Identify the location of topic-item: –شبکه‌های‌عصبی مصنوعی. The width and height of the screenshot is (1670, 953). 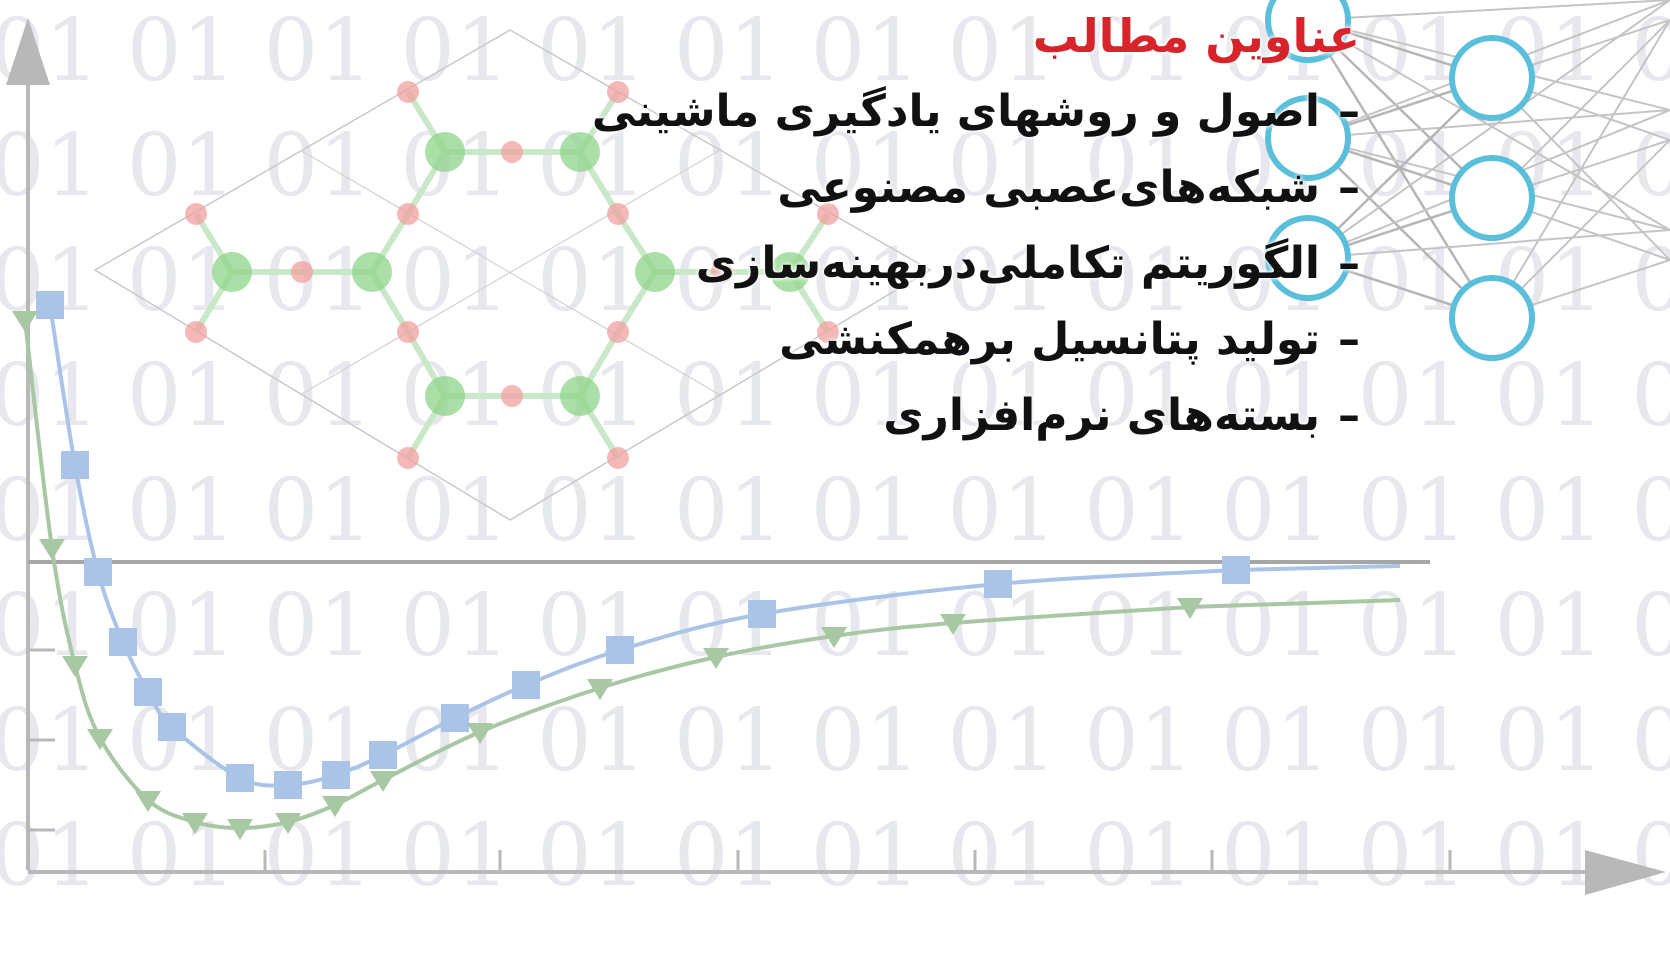
(976, 188).